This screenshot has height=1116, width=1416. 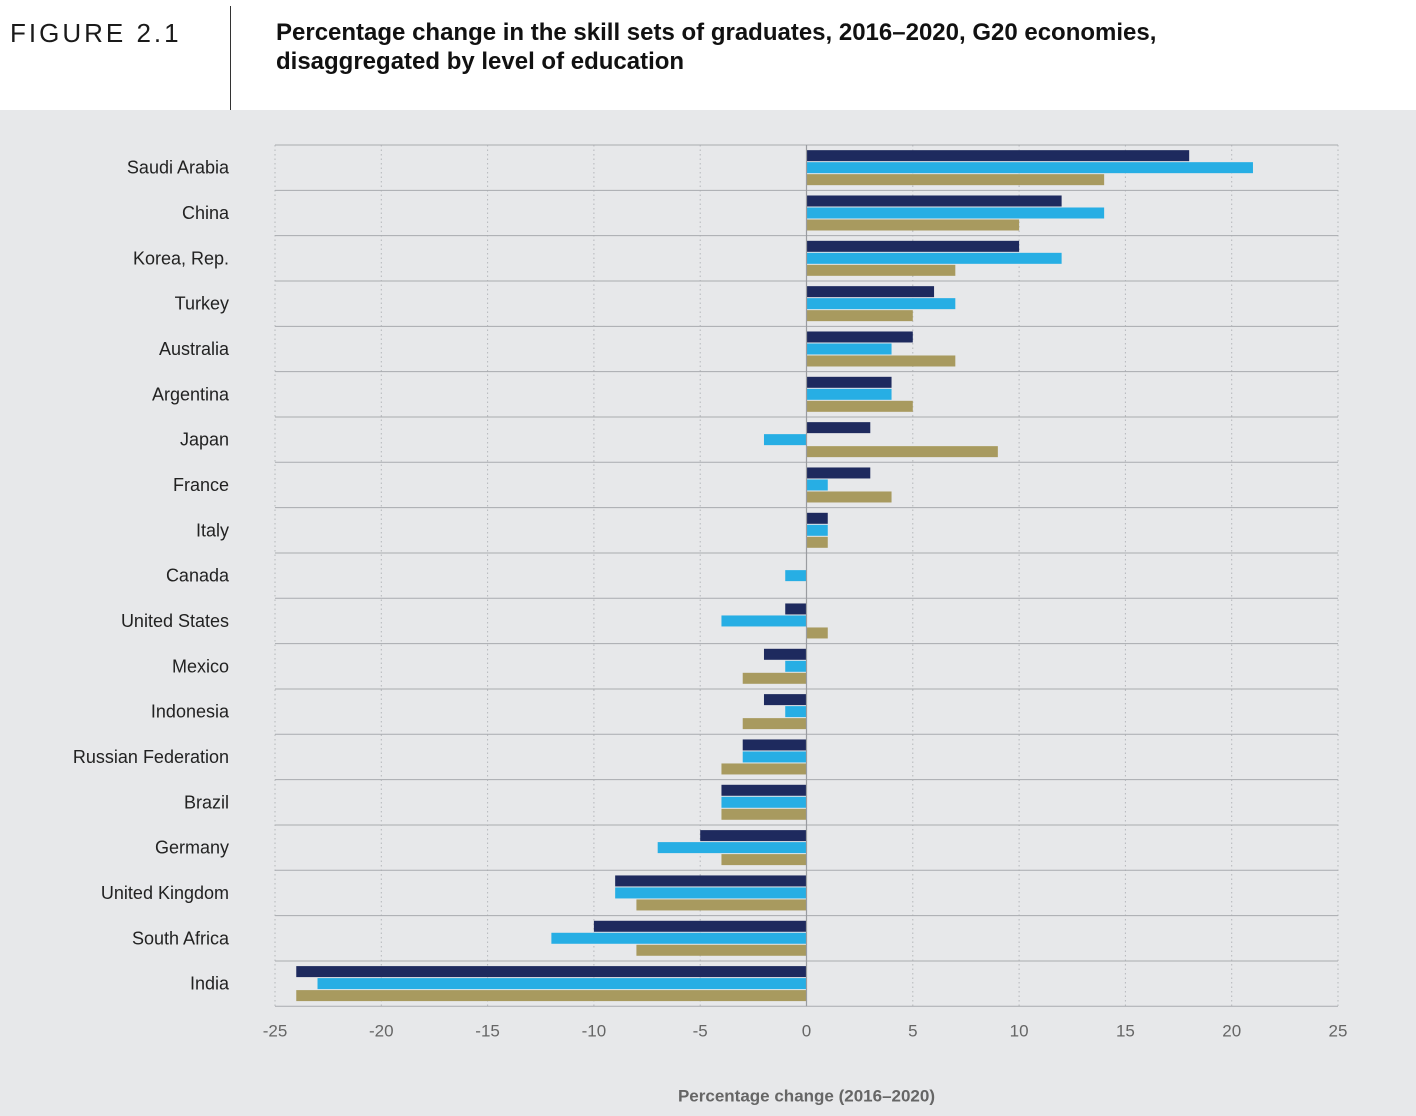 What do you see at coordinates (381, 1030) in the screenshot?
I see `x-tick-label: -20` at bounding box center [381, 1030].